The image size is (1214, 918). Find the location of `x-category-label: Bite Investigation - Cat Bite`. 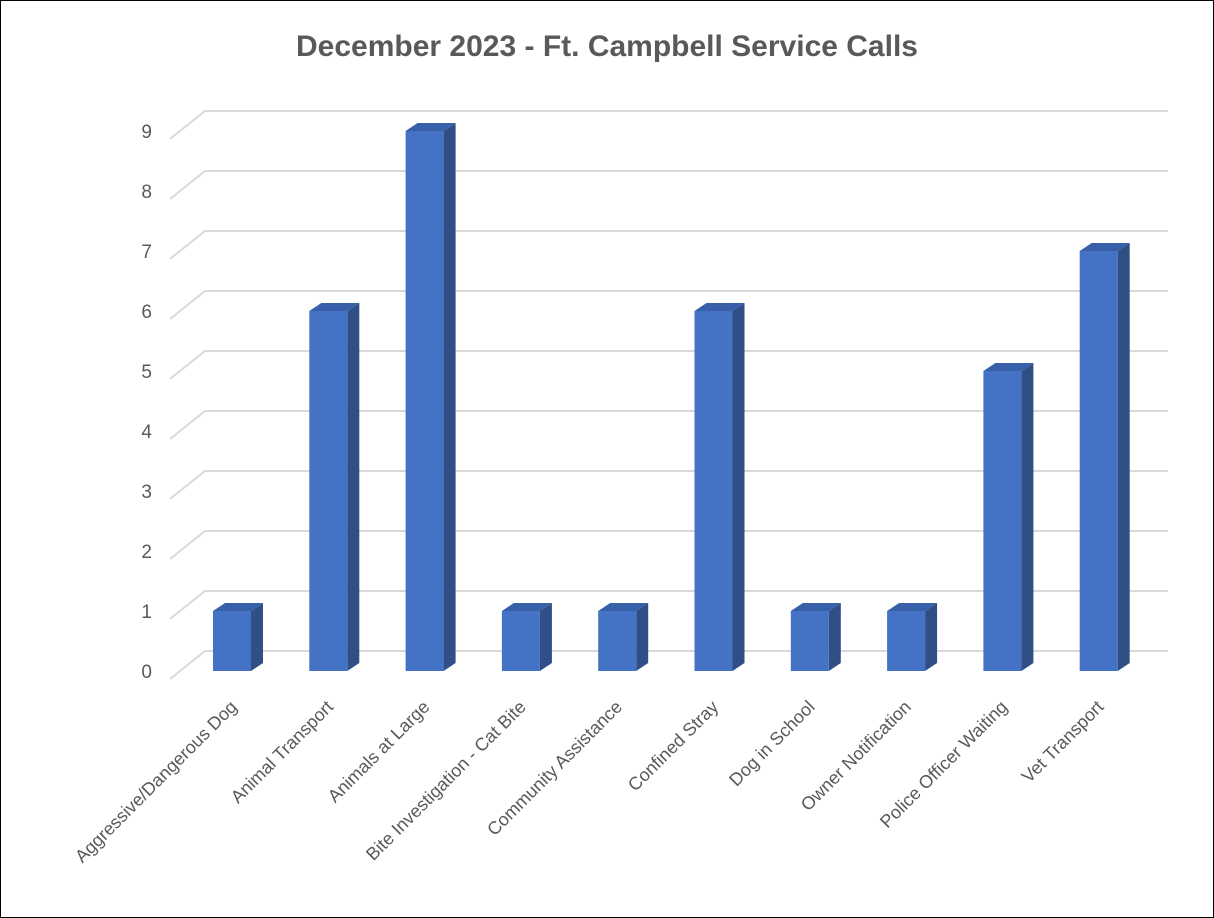

x-category-label: Bite Investigation - Cat Bite is located at coordinates (446, 781).